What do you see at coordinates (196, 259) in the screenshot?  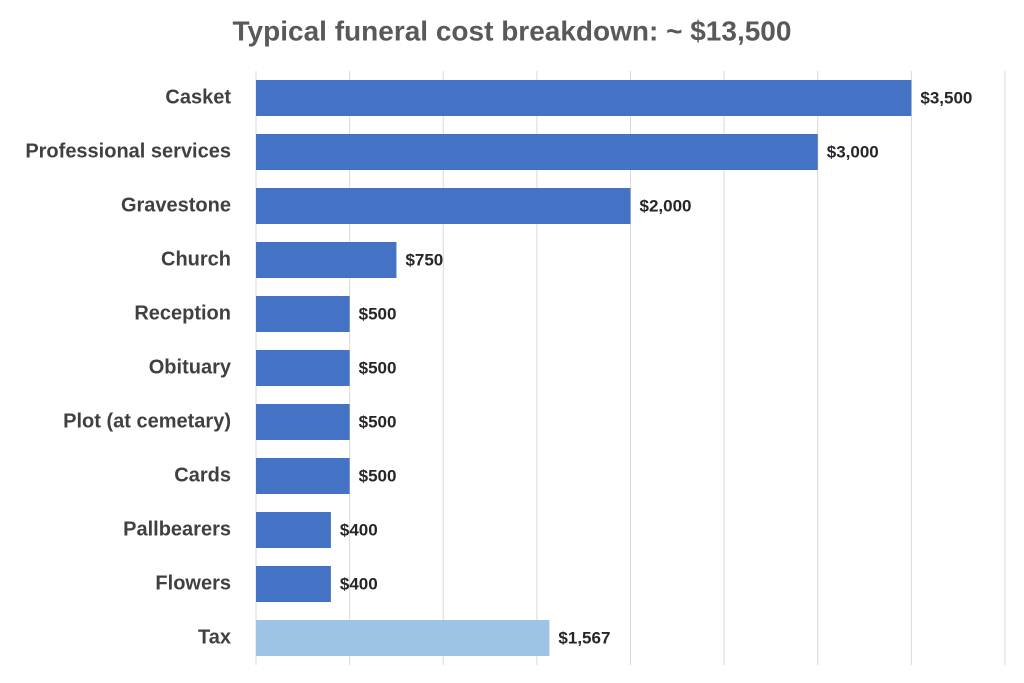 I see `category-label: Church` at bounding box center [196, 259].